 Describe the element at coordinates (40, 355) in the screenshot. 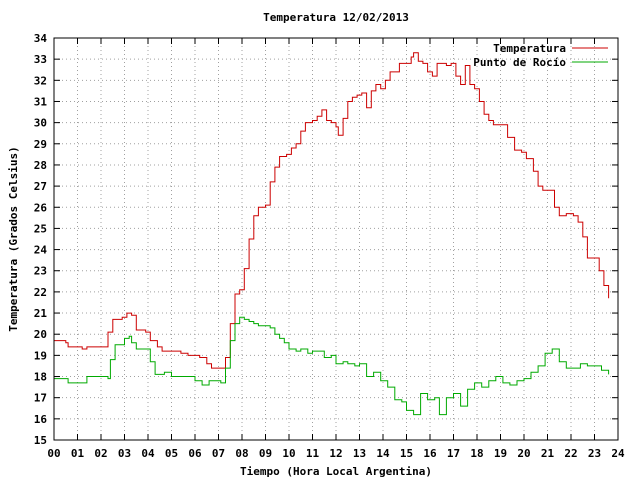

I see `y-tick-label: 19` at that location.